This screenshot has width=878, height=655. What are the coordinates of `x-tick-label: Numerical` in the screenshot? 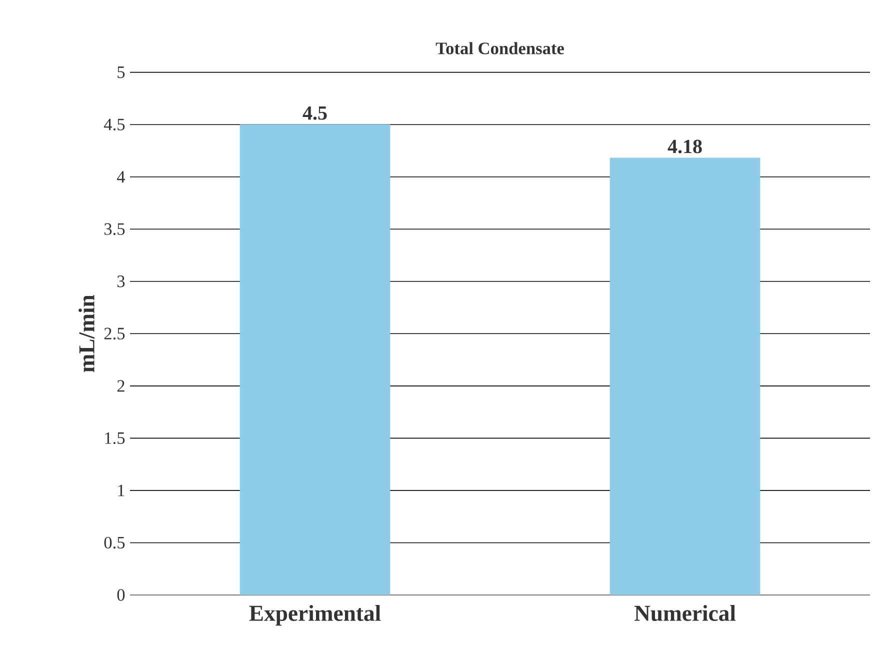 It's located at (685, 613).